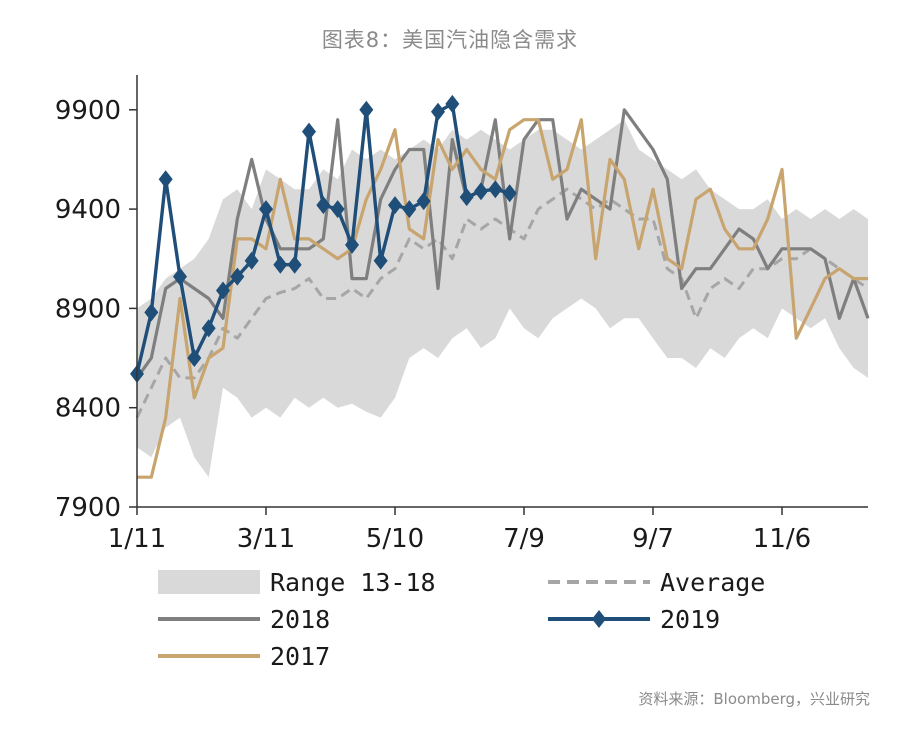 This screenshot has width=900, height=735. Describe the element at coordinates (88, 210) in the screenshot. I see `y-tick-label: 9400` at that location.